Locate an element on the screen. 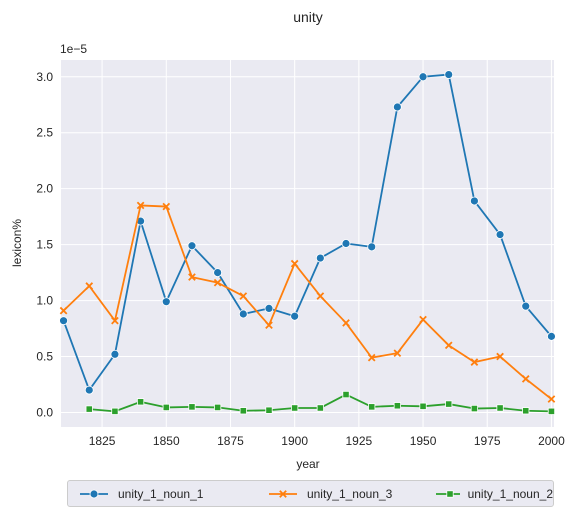  y-tick-label: 0.0 is located at coordinates (44, 412).